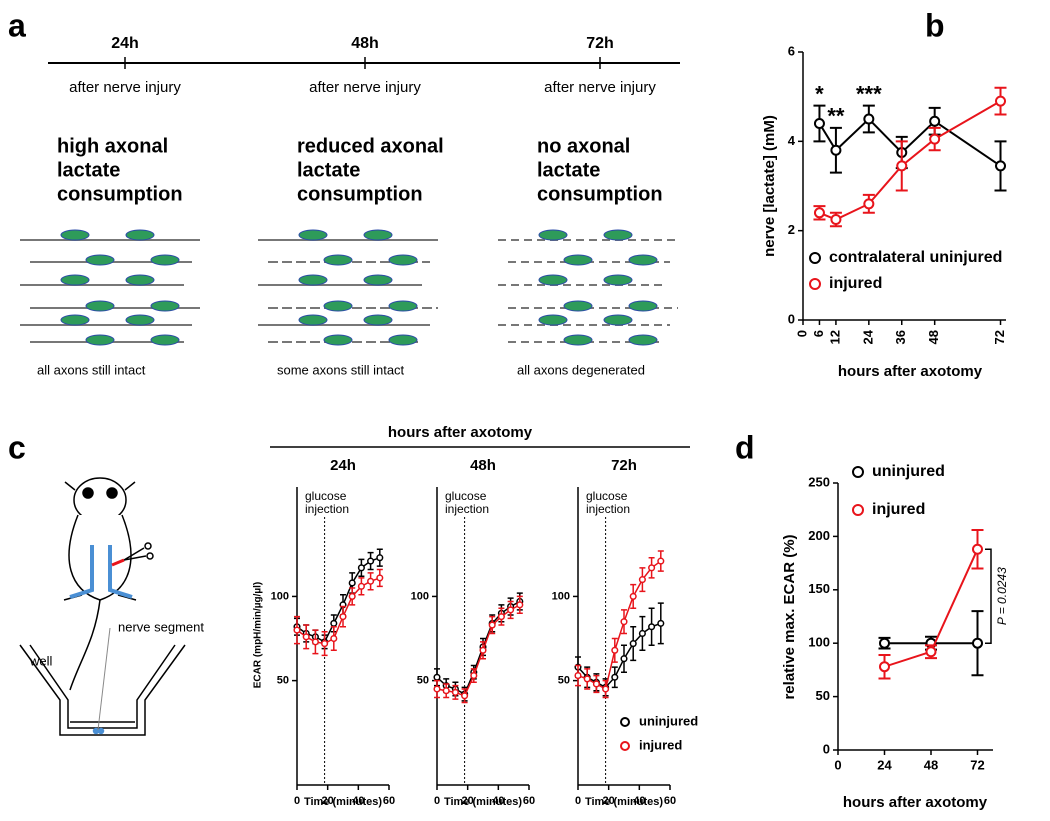 The image size is (1050, 821). What do you see at coordinates (819, 588) in the screenshot?
I see `y-tick-label: 150` at bounding box center [819, 588].